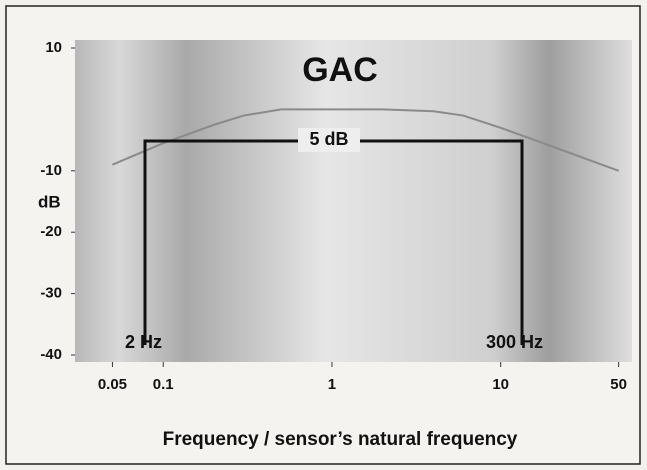  I want to click on y-tick-label: -20, so click(51, 231).